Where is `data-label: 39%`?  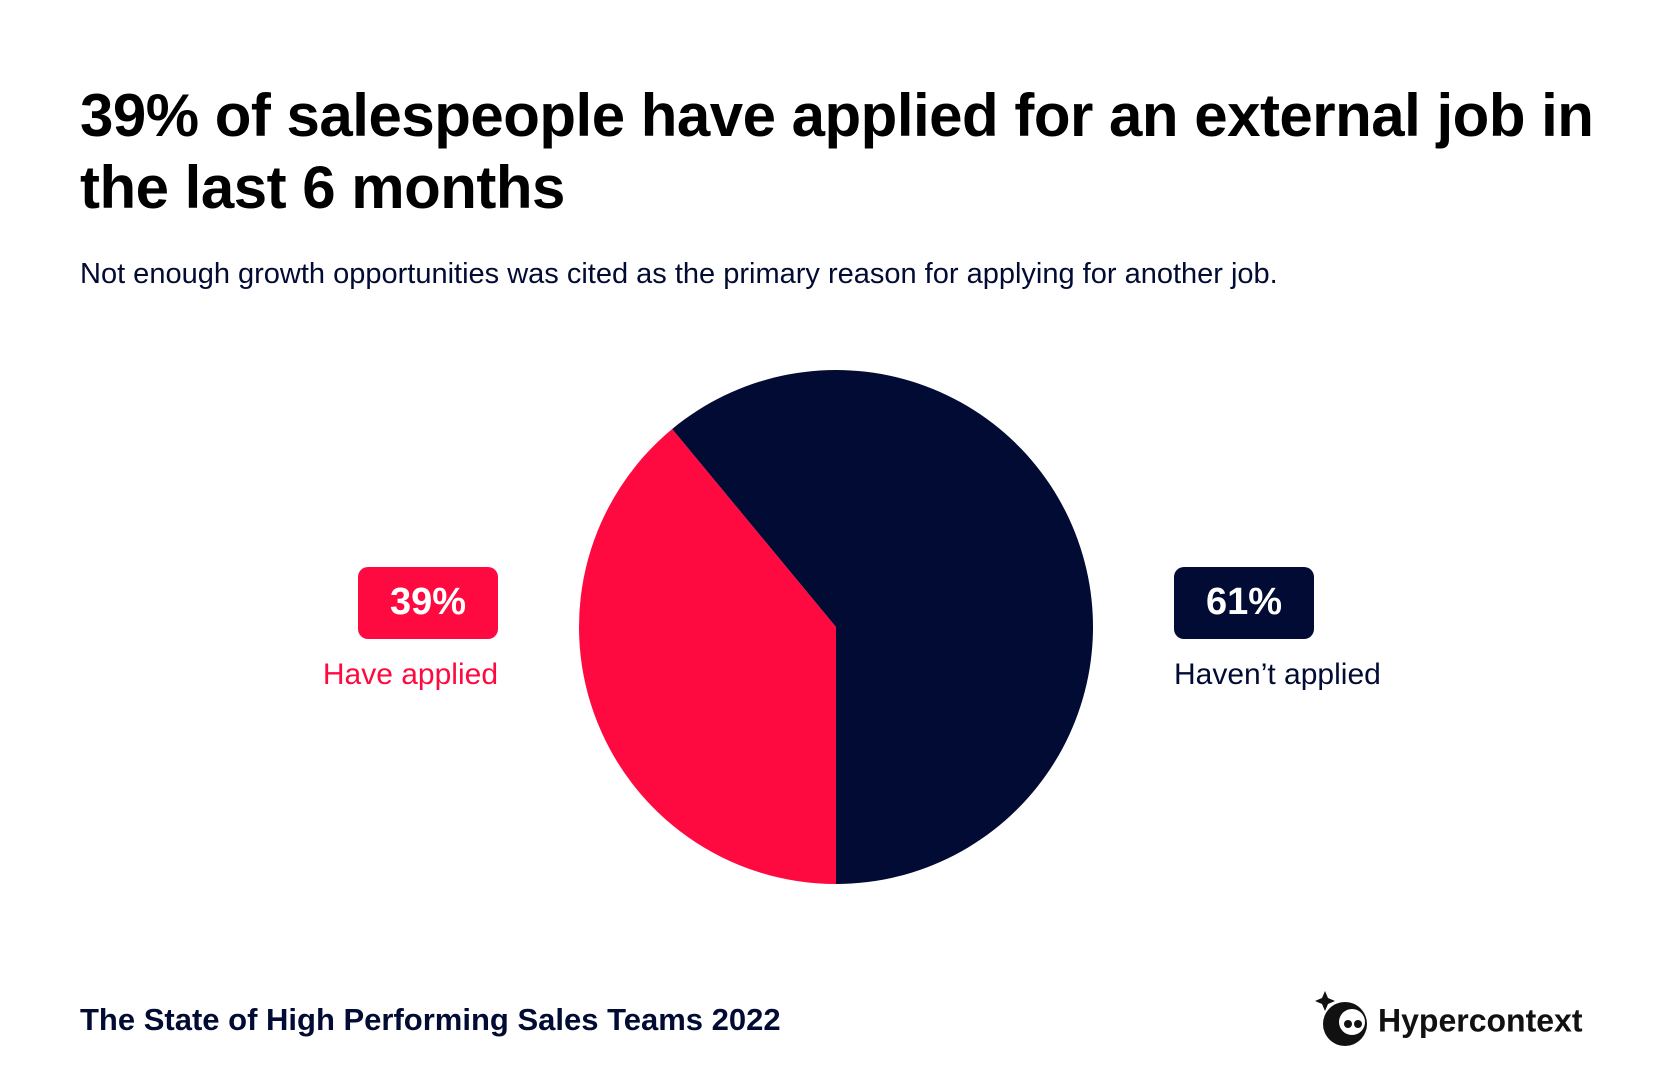
data-label: 39% is located at coordinates (428, 602).